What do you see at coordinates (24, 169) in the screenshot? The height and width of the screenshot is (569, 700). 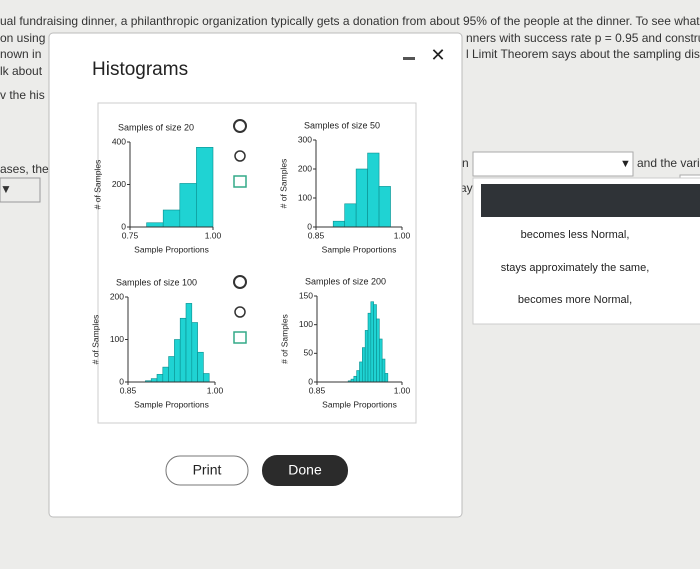 I see `background-text: ases, the` at bounding box center [24, 169].